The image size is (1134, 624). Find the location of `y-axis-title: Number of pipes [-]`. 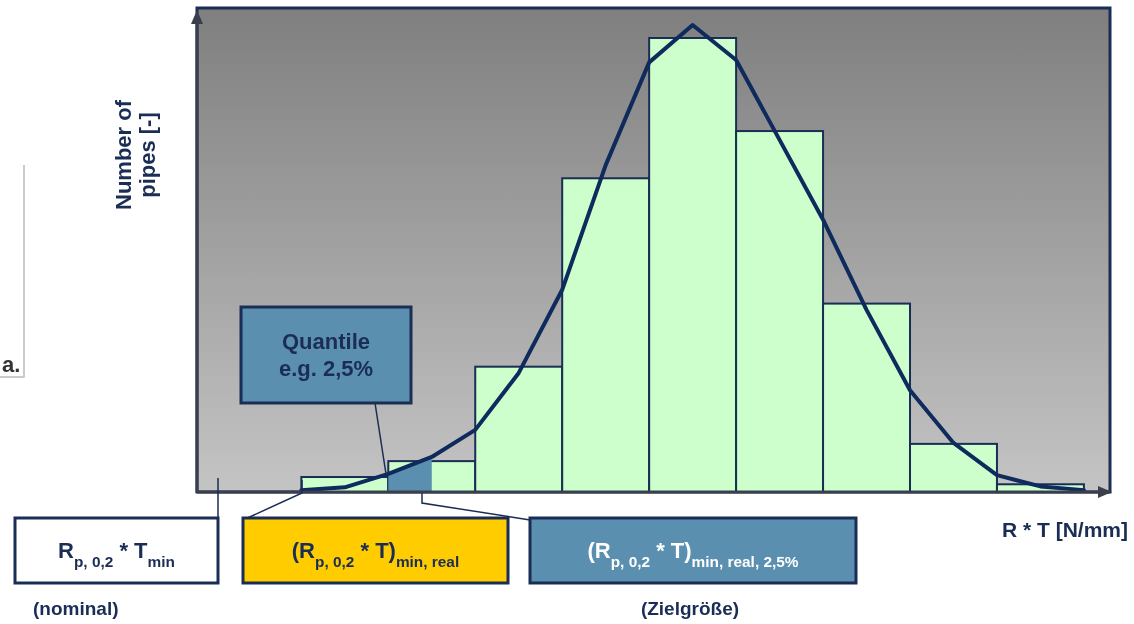

y-axis-title: Number of pipes [-] is located at coordinates (135, 154).